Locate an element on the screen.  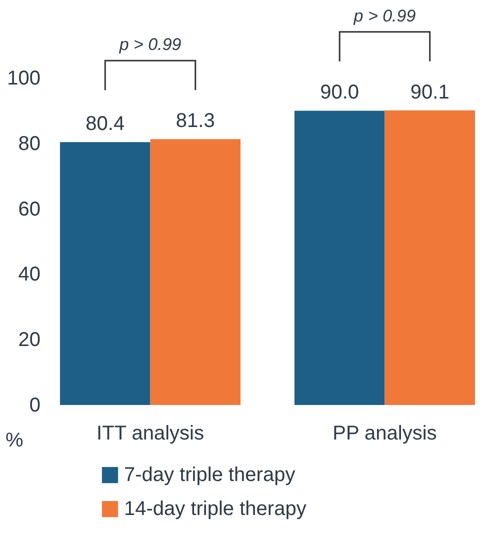
data-label: 80.4 is located at coordinates (105, 124).